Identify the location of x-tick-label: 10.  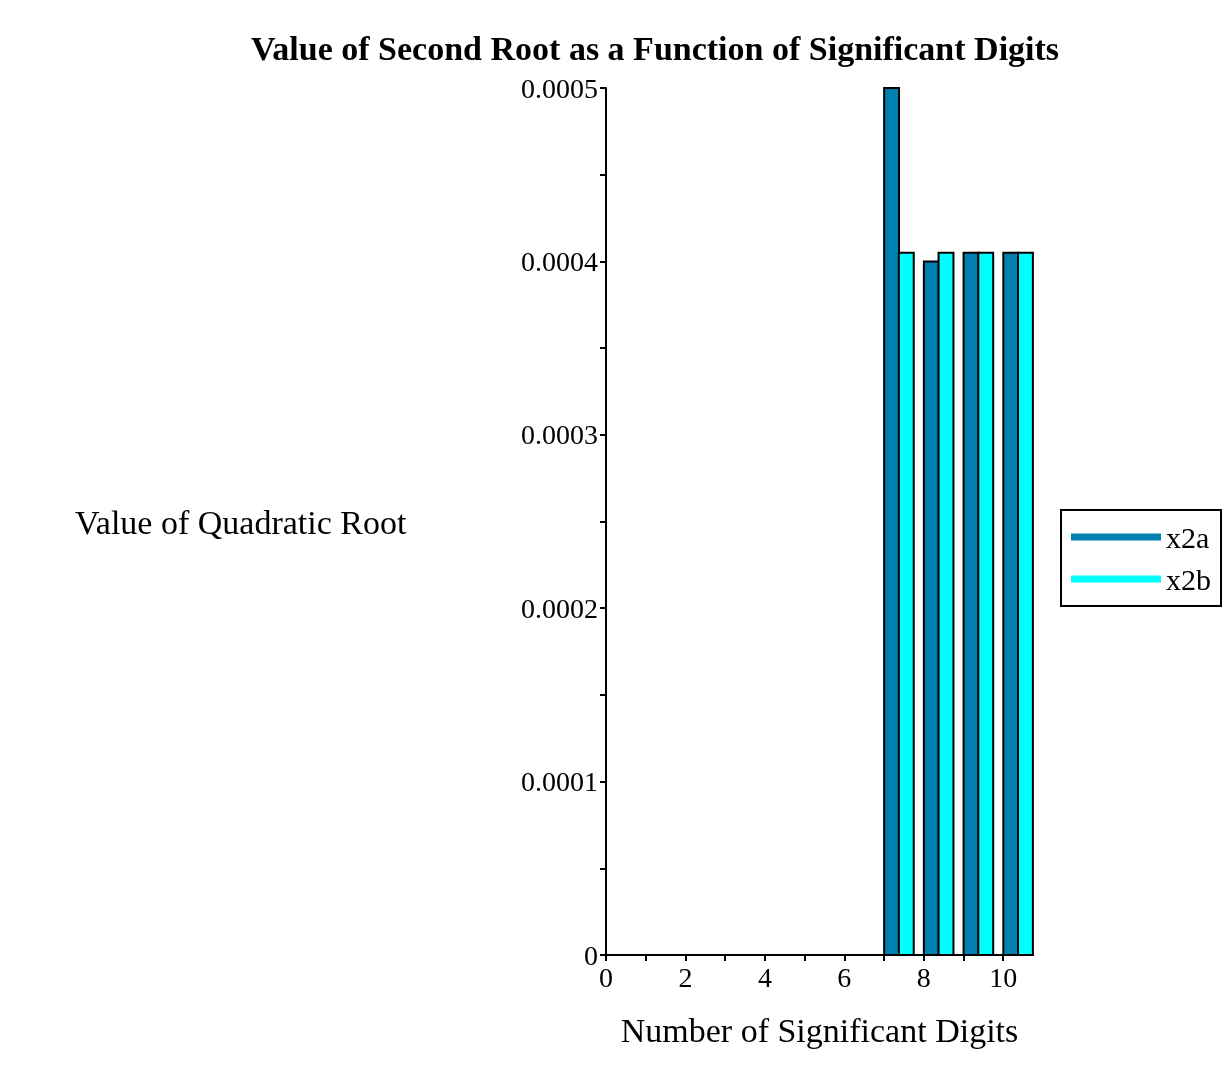
(1003, 977).